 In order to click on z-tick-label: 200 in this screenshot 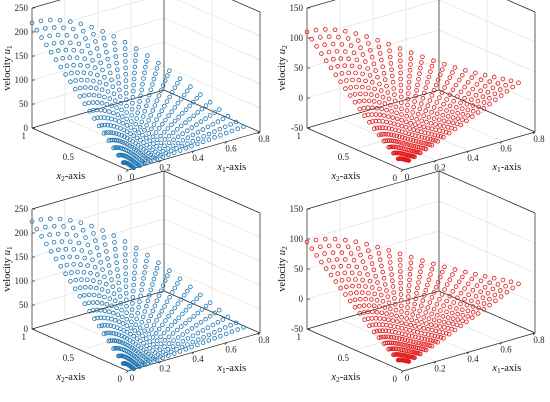, I will do `click(22, 233)`.